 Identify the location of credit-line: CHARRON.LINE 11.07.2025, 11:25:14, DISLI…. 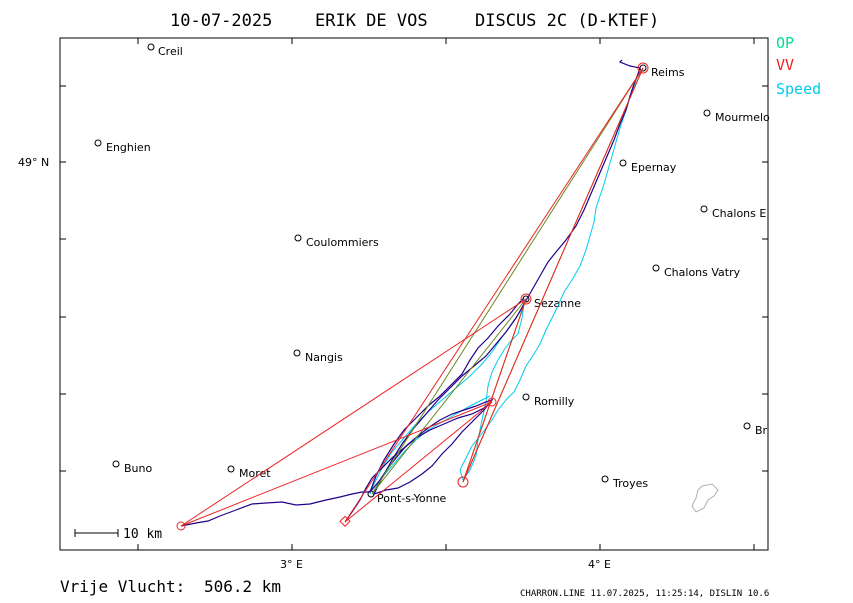
(644, 594).